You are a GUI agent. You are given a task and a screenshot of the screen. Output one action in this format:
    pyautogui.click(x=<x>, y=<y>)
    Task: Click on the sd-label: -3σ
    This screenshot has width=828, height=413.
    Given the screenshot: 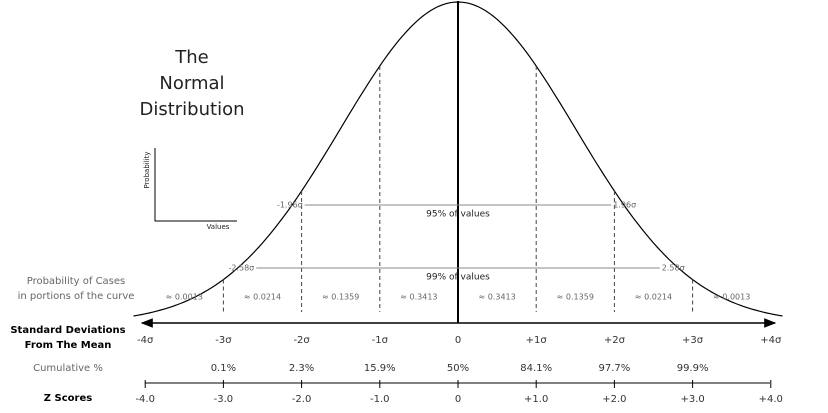 What is the action you would take?
    pyautogui.click(x=223, y=340)
    